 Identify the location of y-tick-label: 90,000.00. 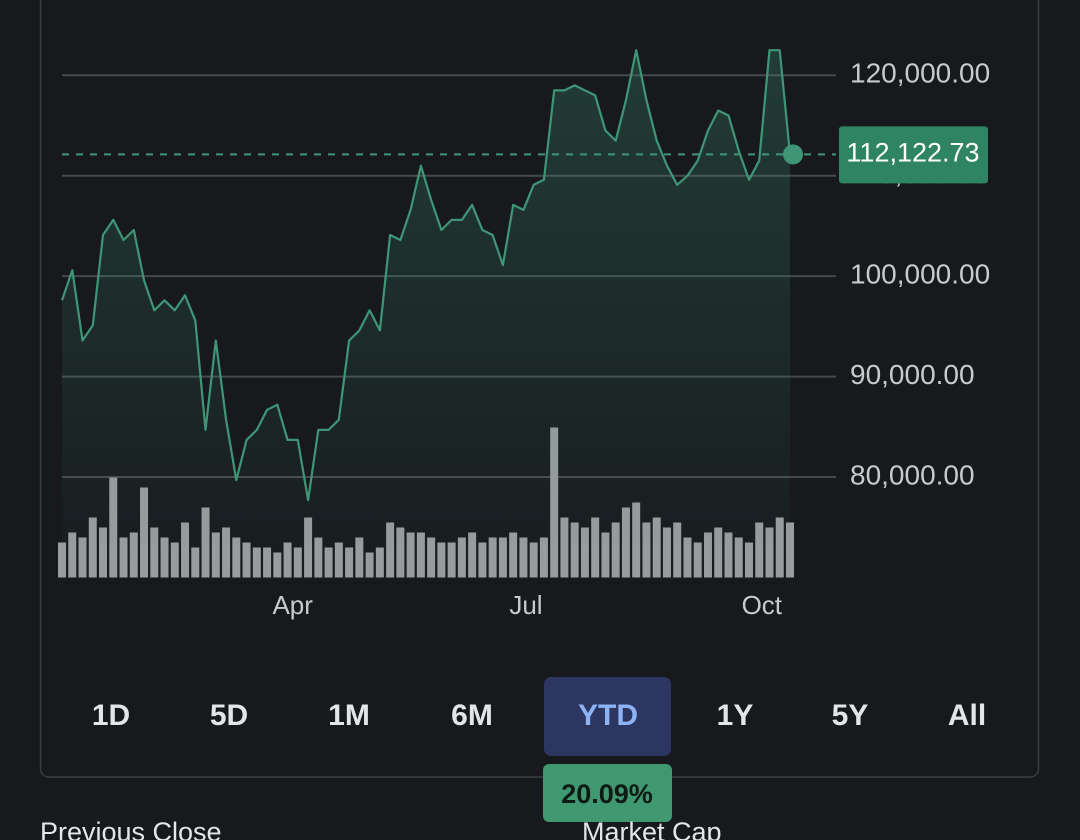
(912, 374).